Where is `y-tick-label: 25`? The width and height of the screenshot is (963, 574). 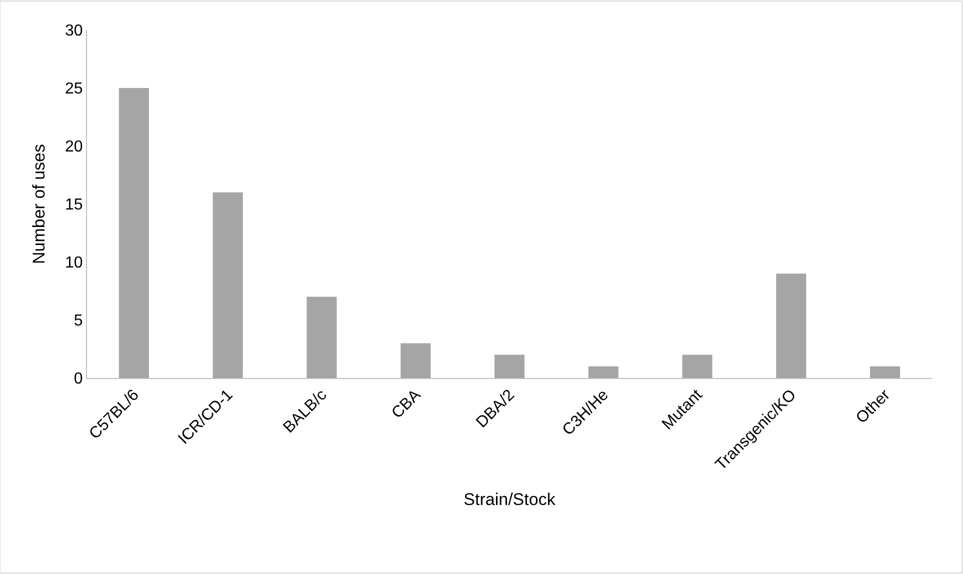
y-tick-label: 25 is located at coordinates (74, 89).